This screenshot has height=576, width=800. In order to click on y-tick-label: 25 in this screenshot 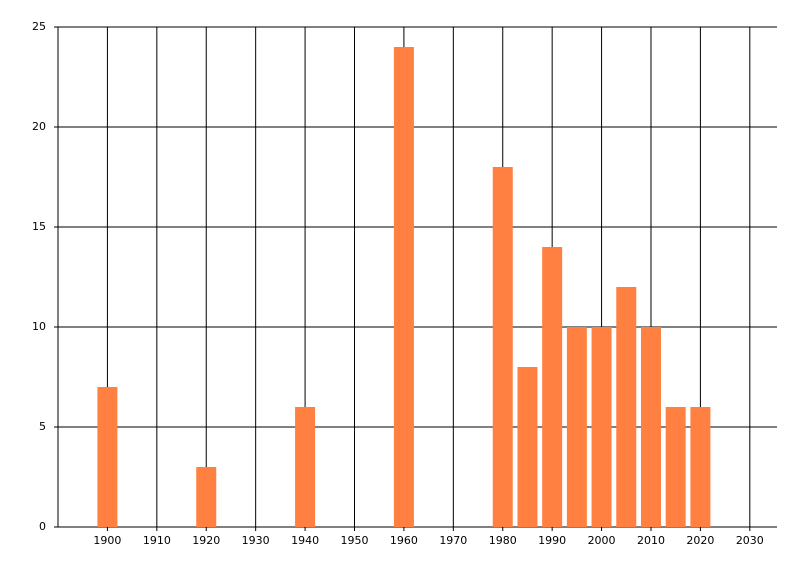, I will do `click(39, 26)`.